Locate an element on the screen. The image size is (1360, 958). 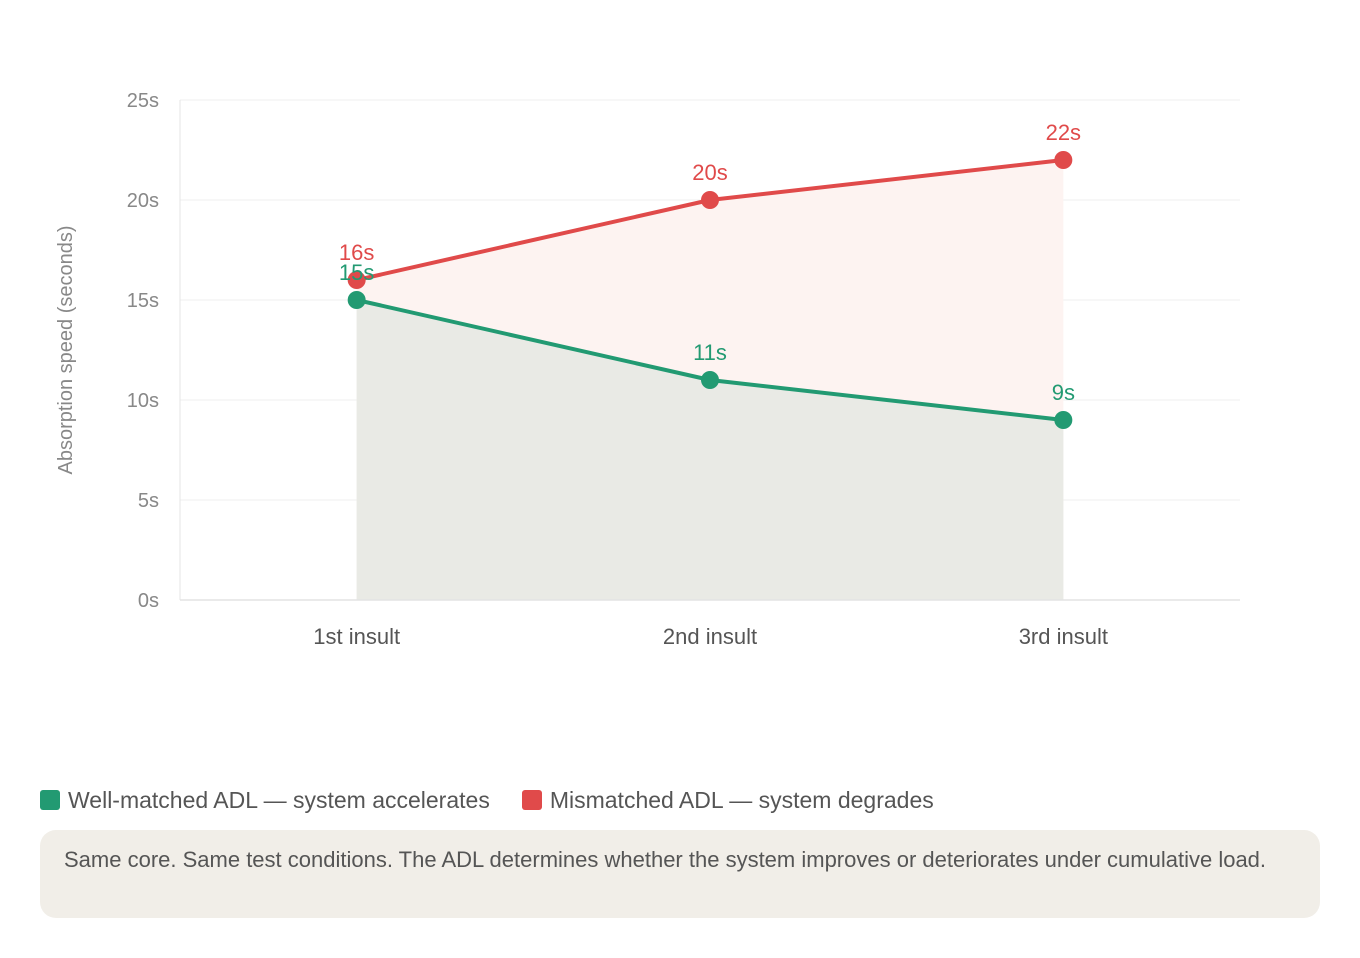
y-axis-title: Absorption speed (seconds) is located at coordinates (66, 349).